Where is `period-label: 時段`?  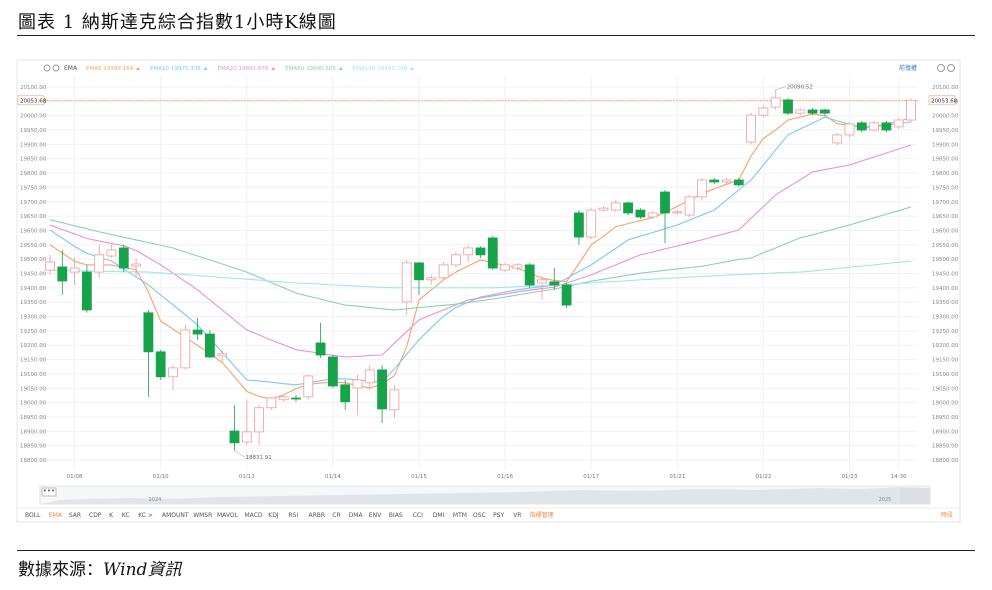 period-label: 時段 is located at coordinates (947, 515).